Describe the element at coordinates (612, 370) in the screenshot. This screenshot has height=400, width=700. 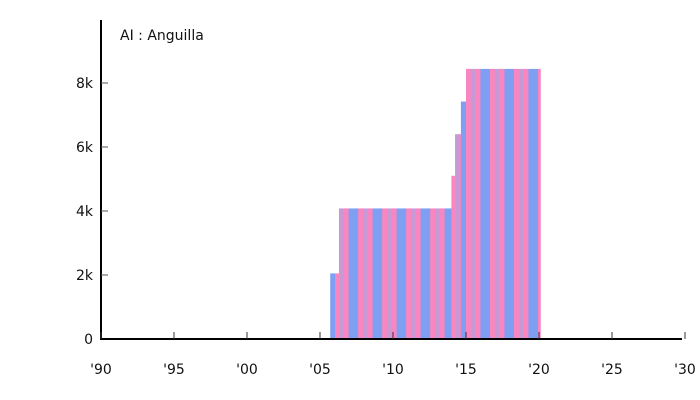
I see `x-tick-label: '25` at that location.